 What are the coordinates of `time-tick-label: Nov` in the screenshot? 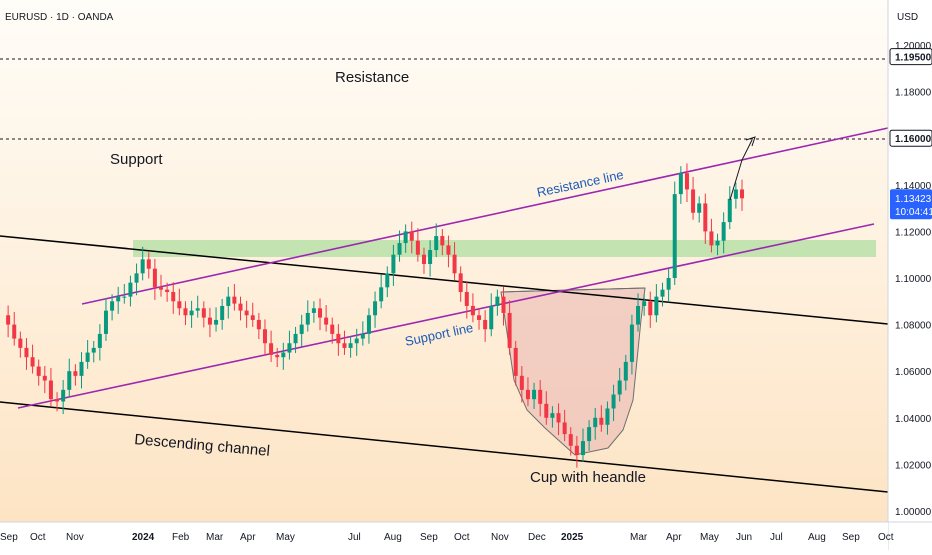 It's located at (75, 537).